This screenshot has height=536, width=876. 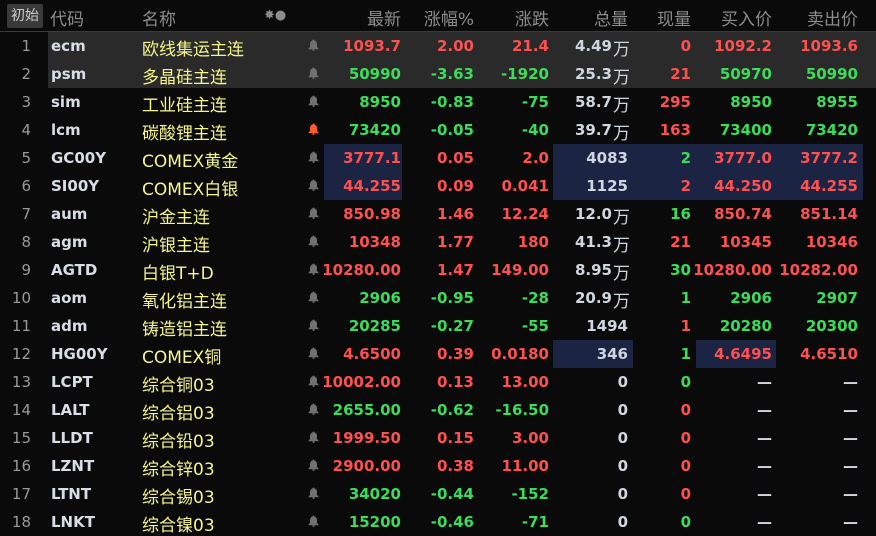 What do you see at coordinates (69, 74) in the screenshot?
I see `symbol-code: psm` at bounding box center [69, 74].